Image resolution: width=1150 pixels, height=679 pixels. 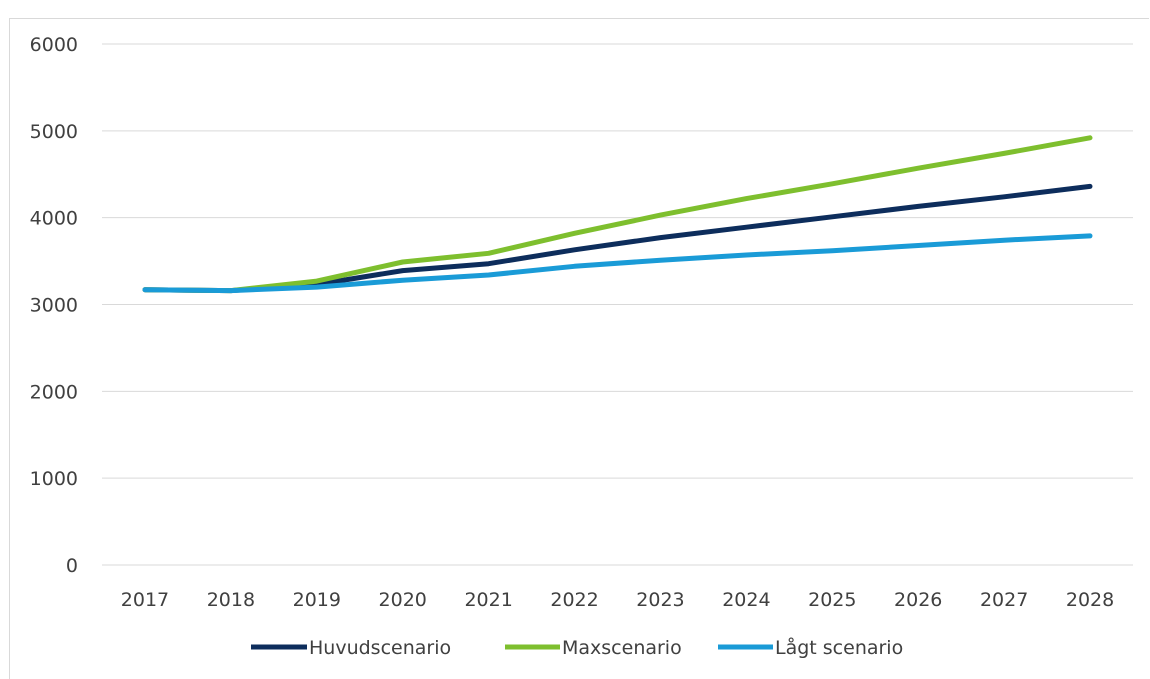 What do you see at coordinates (574, 600) in the screenshot?
I see `x-tick-label: 2022` at bounding box center [574, 600].